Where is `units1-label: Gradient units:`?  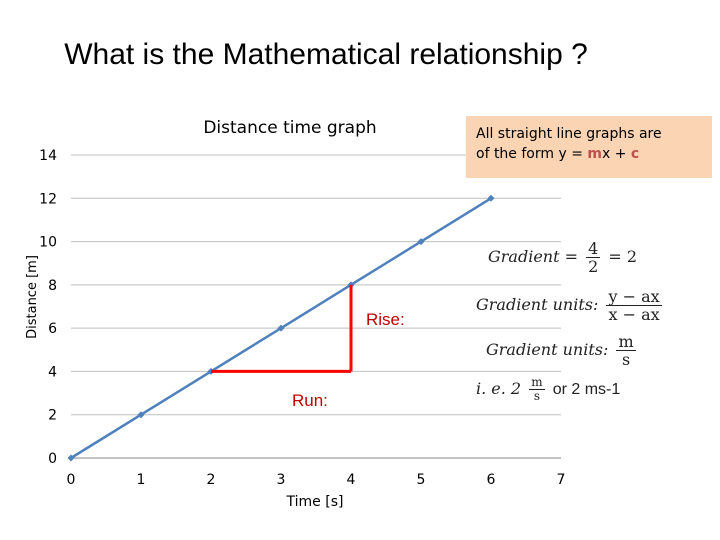 units1-label: Gradient units: is located at coordinates (537, 304).